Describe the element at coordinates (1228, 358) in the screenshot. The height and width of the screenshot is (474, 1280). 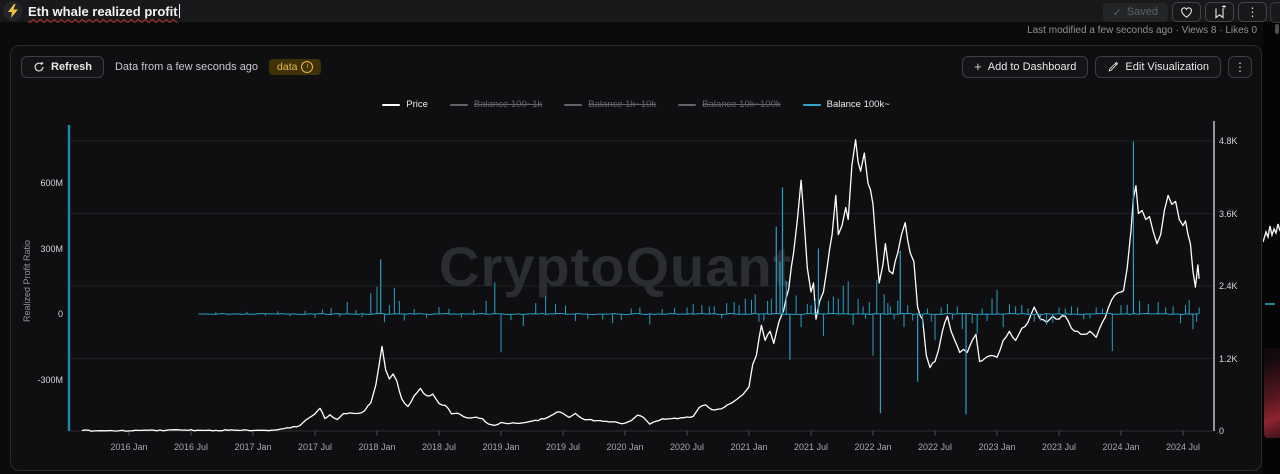
I see `right-axis-tick-label: 1.2K` at that location.